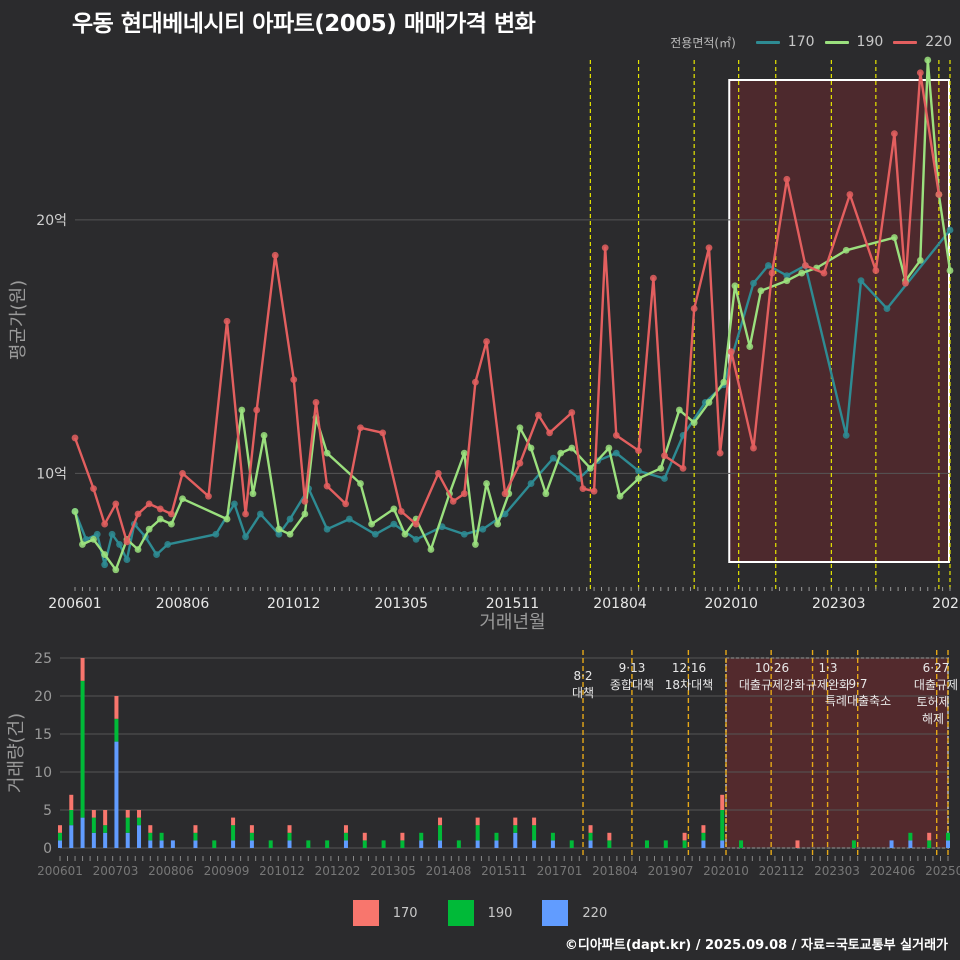 This screenshot has width=960, height=960. What do you see at coordinates (18, 320) in the screenshot?
I see `y-axis-title: 평균가(원)` at bounding box center [18, 320].